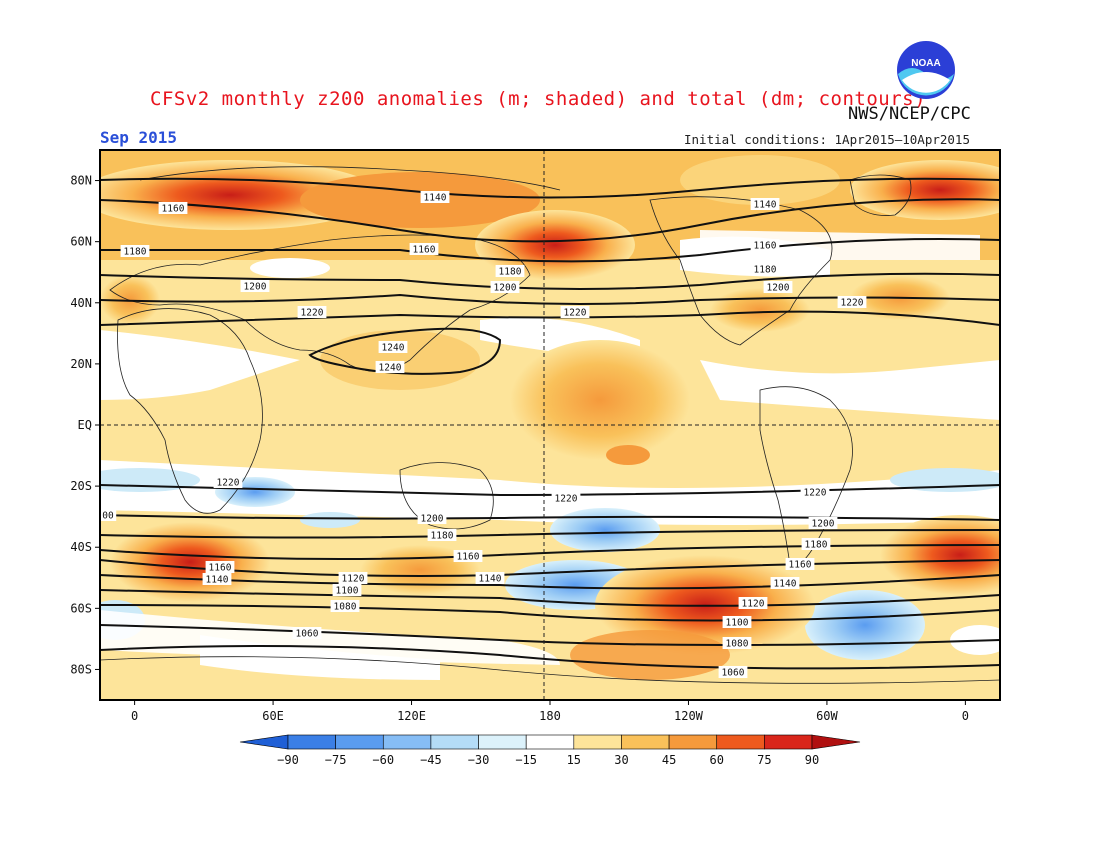  What do you see at coordinates (717, 760) in the screenshot?
I see `colorbar-label: 60` at bounding box center [717, 760].